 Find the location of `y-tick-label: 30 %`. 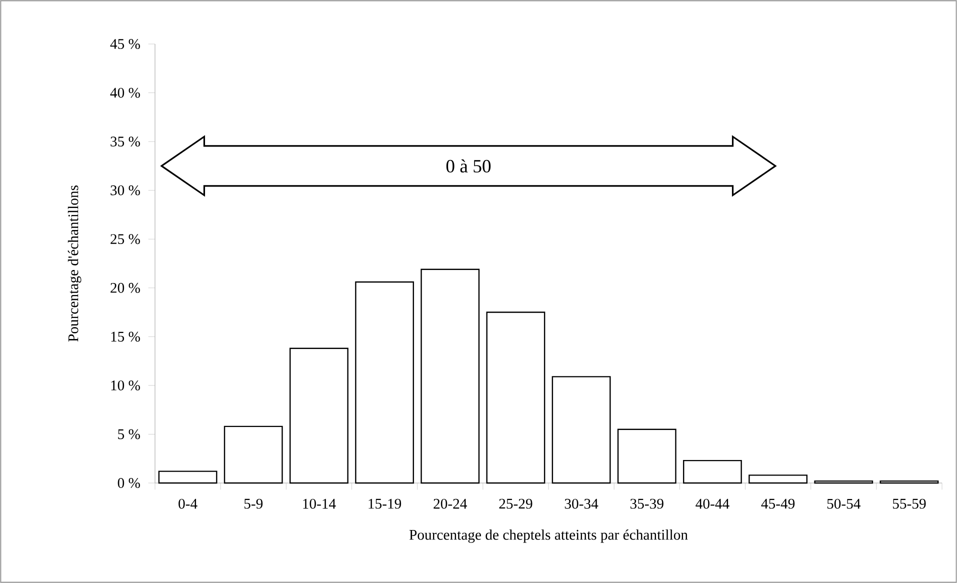

y-tick-label: 30 % is located at coordinates (125, 190).